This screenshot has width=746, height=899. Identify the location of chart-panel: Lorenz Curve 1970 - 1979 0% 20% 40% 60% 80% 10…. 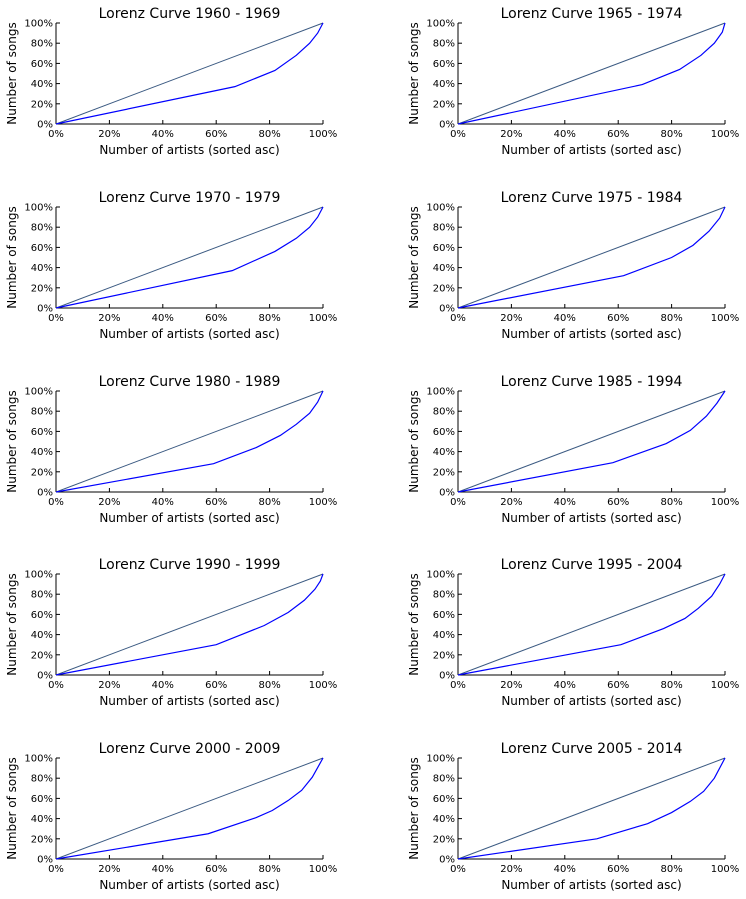
(171, 265).